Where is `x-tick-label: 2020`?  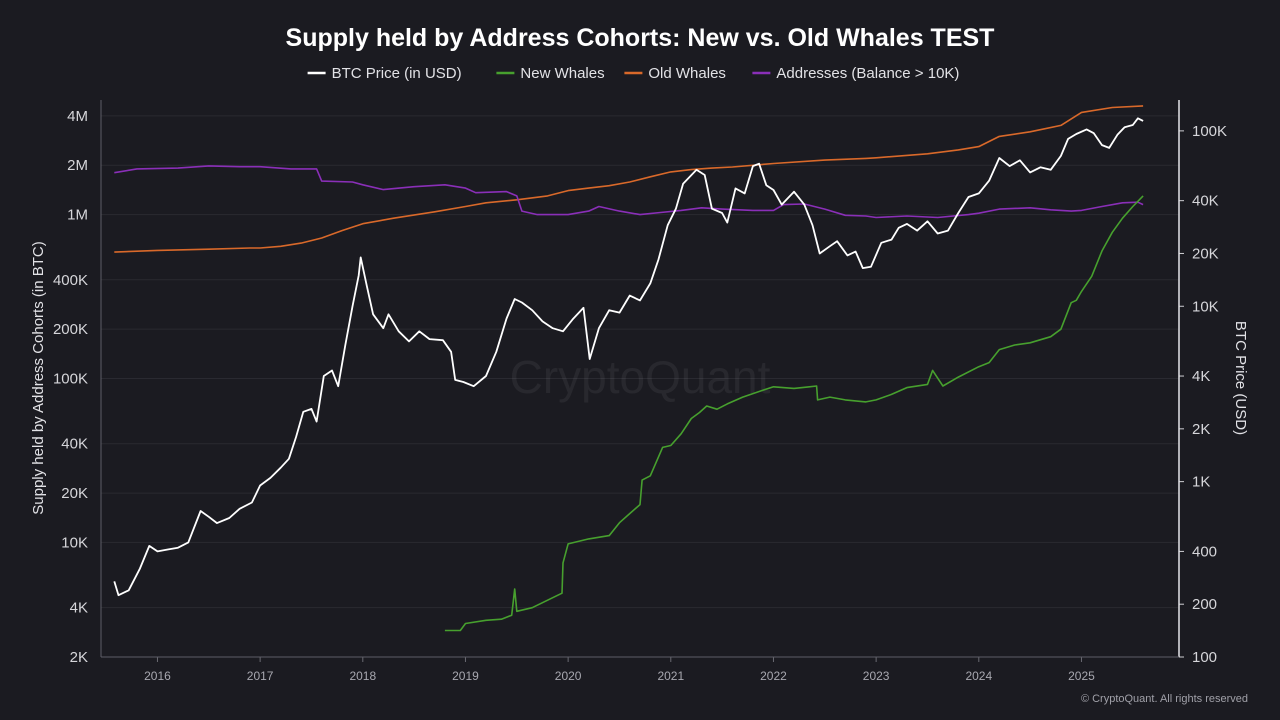 x-tick-label: 2020 is located at coordinates (568, 676).